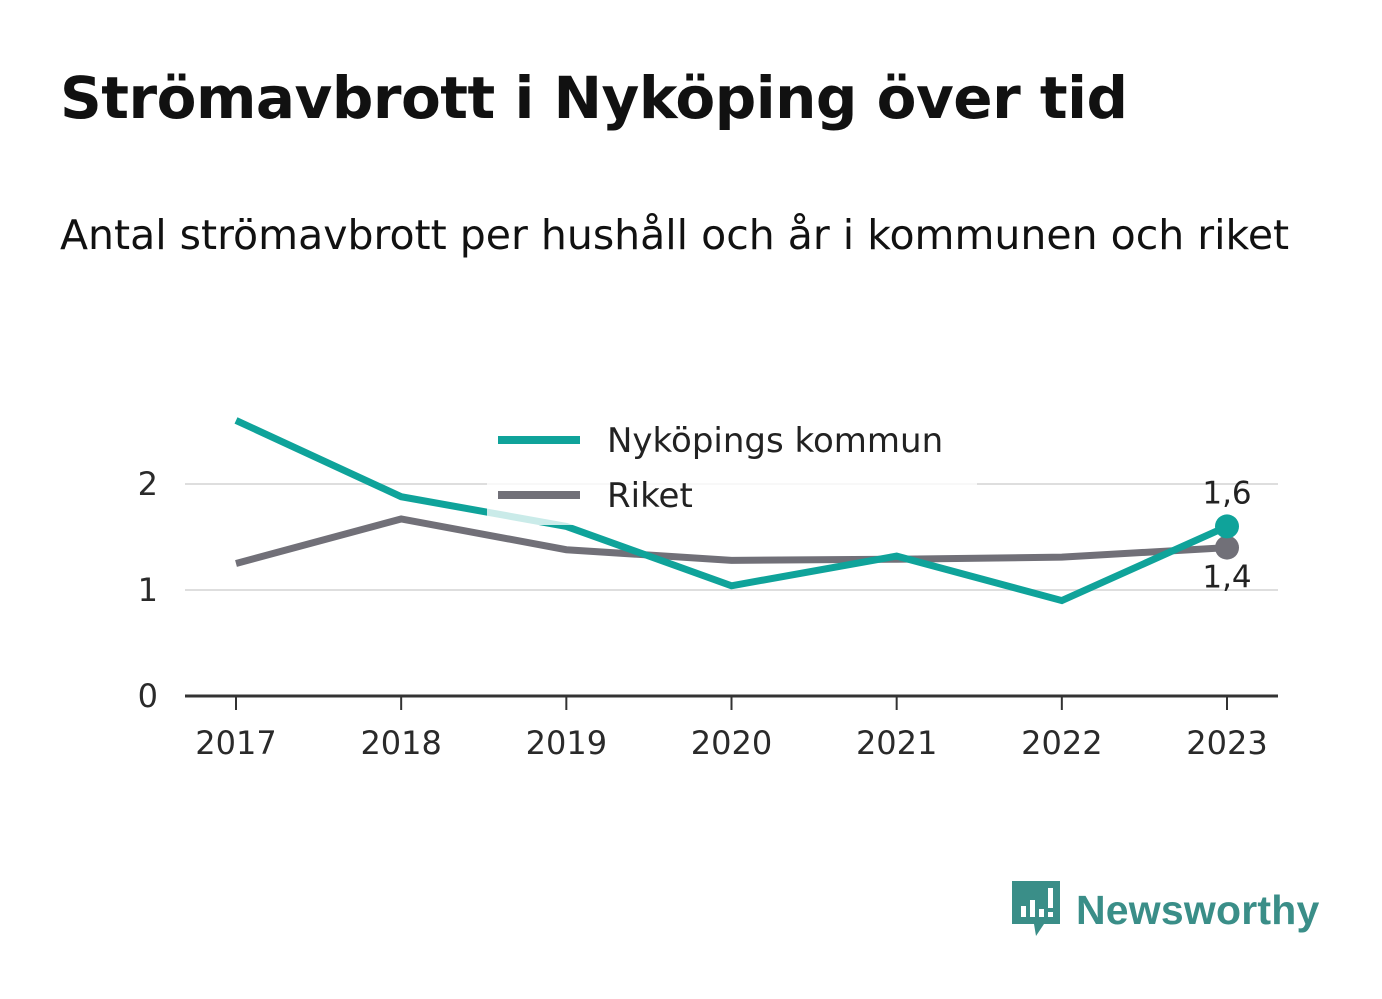 The width and height of the screenshot is (1382, 999). Describe the element at coordinates (1198, 909) in the screenshot. I see `brand-name: Newsworthy` at that location.